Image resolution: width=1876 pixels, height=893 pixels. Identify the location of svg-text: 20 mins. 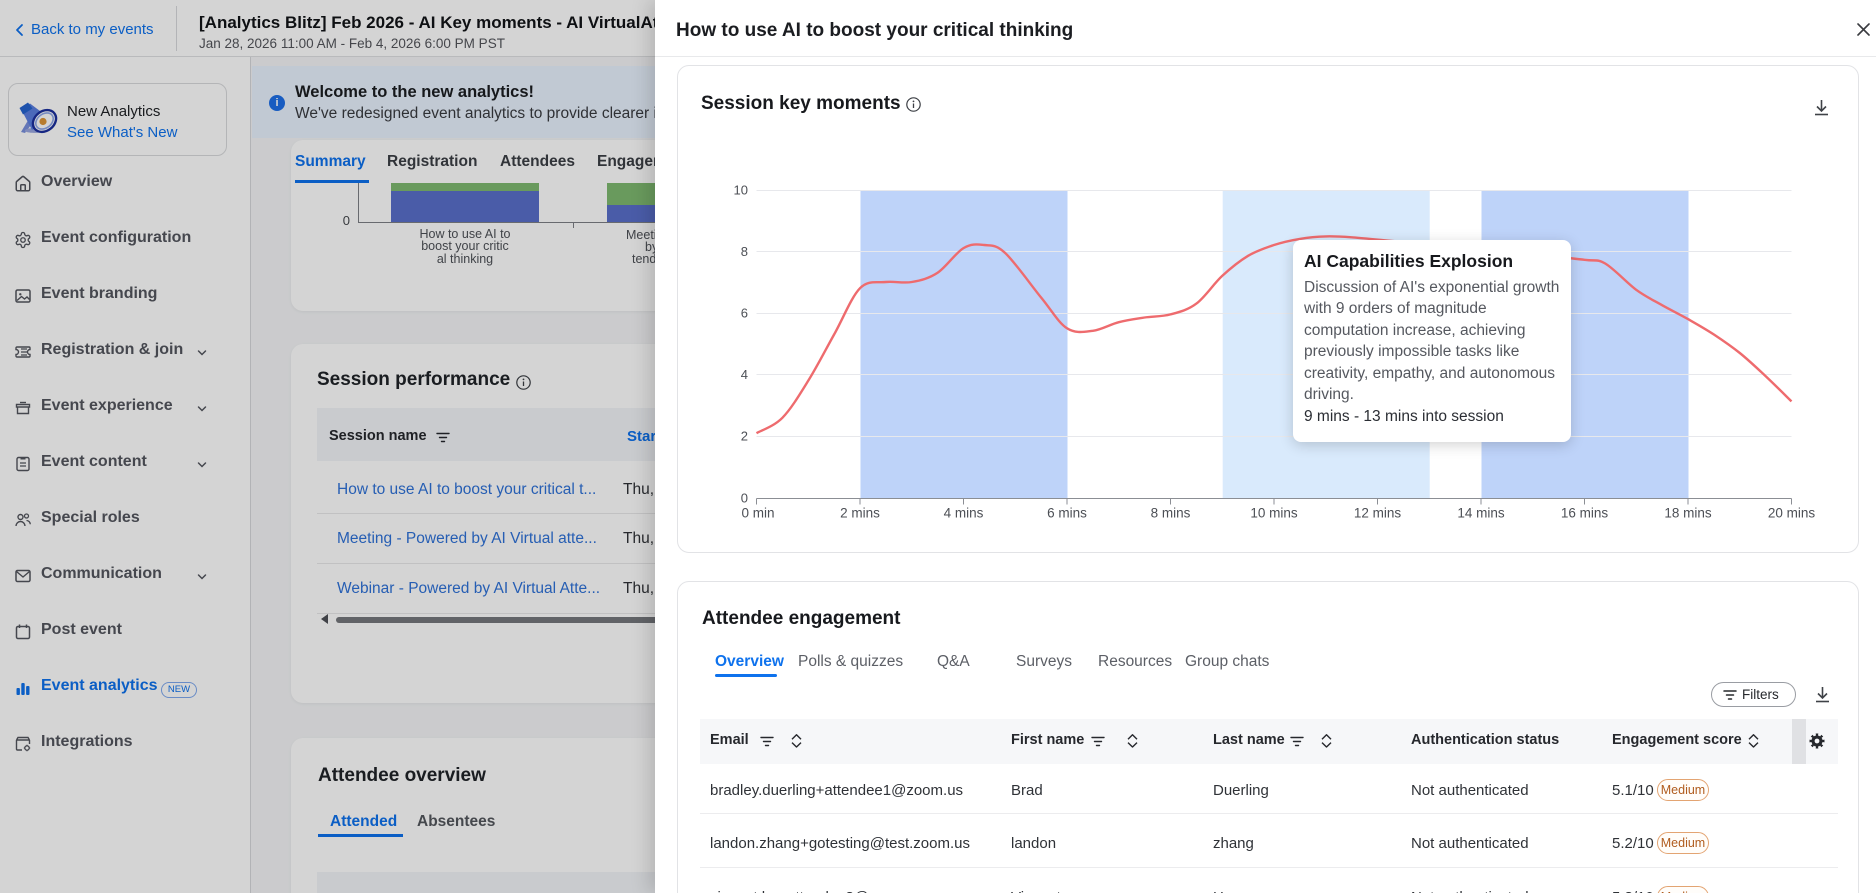
(1792, 513).